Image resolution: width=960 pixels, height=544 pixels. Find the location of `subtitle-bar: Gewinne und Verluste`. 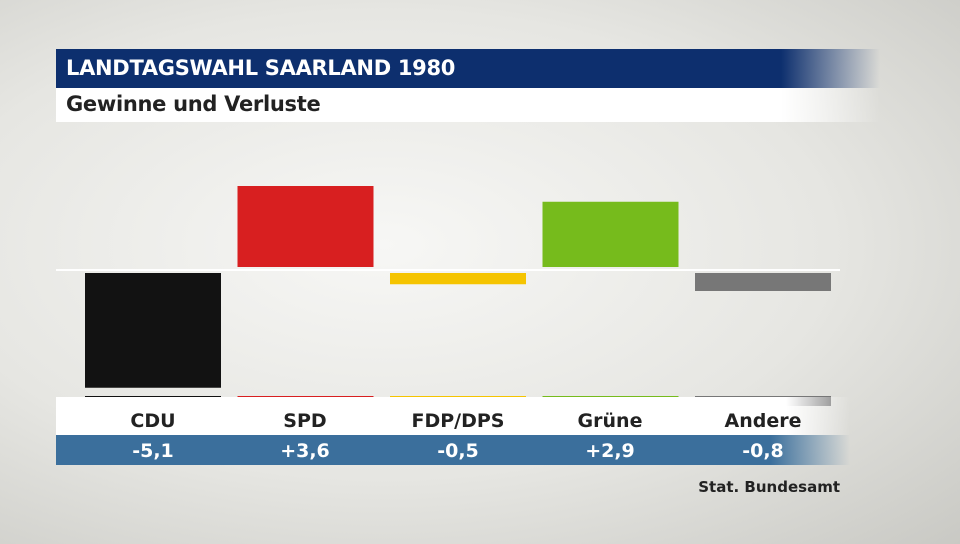

subtitle-bar: Gewinne und Verluste is located at coordinates (468, 105).